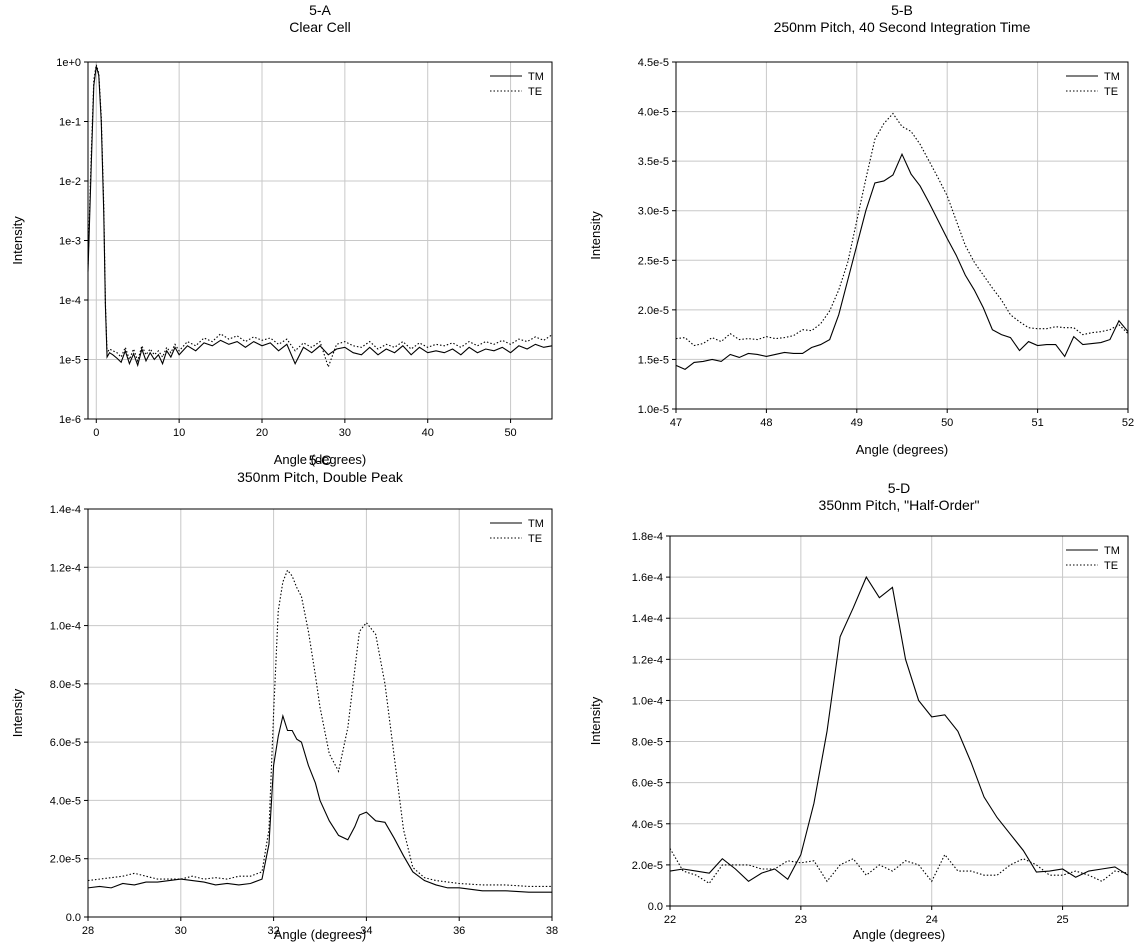 The width and height of the screenshot is (1144, 945). I want to click on x-tick-label: 51, so click(1037, 423).